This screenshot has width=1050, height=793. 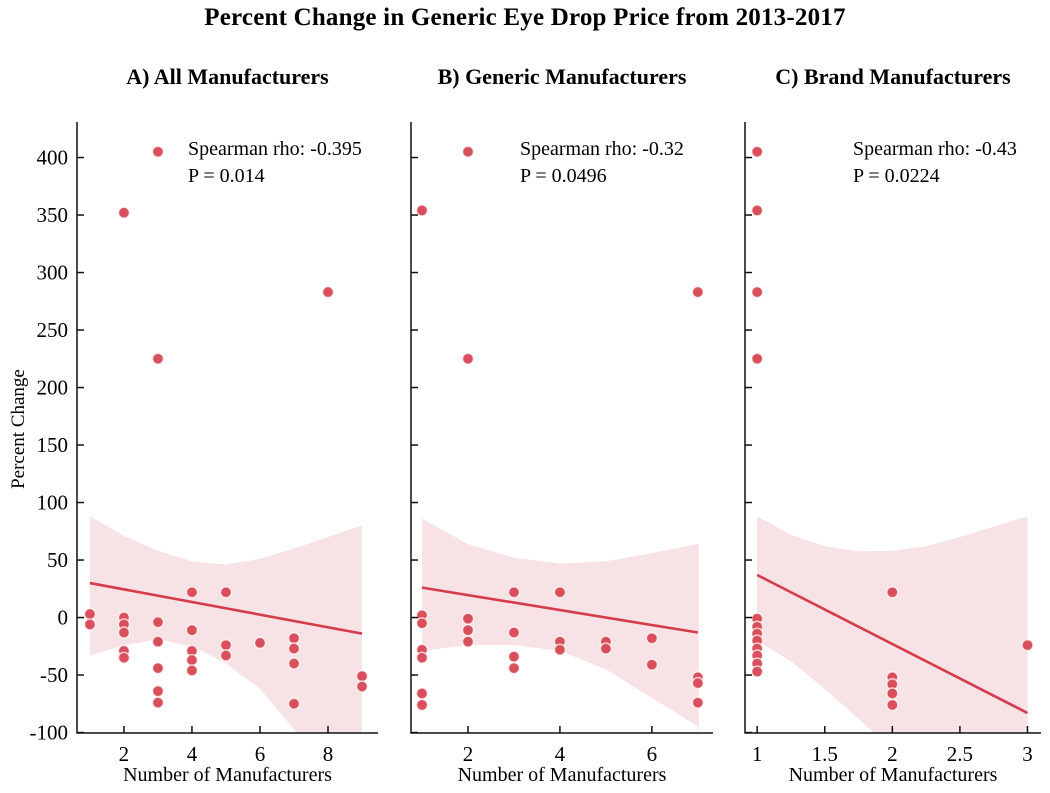 I want to click on x-tick-label: 8, so click(x=328, y=754).